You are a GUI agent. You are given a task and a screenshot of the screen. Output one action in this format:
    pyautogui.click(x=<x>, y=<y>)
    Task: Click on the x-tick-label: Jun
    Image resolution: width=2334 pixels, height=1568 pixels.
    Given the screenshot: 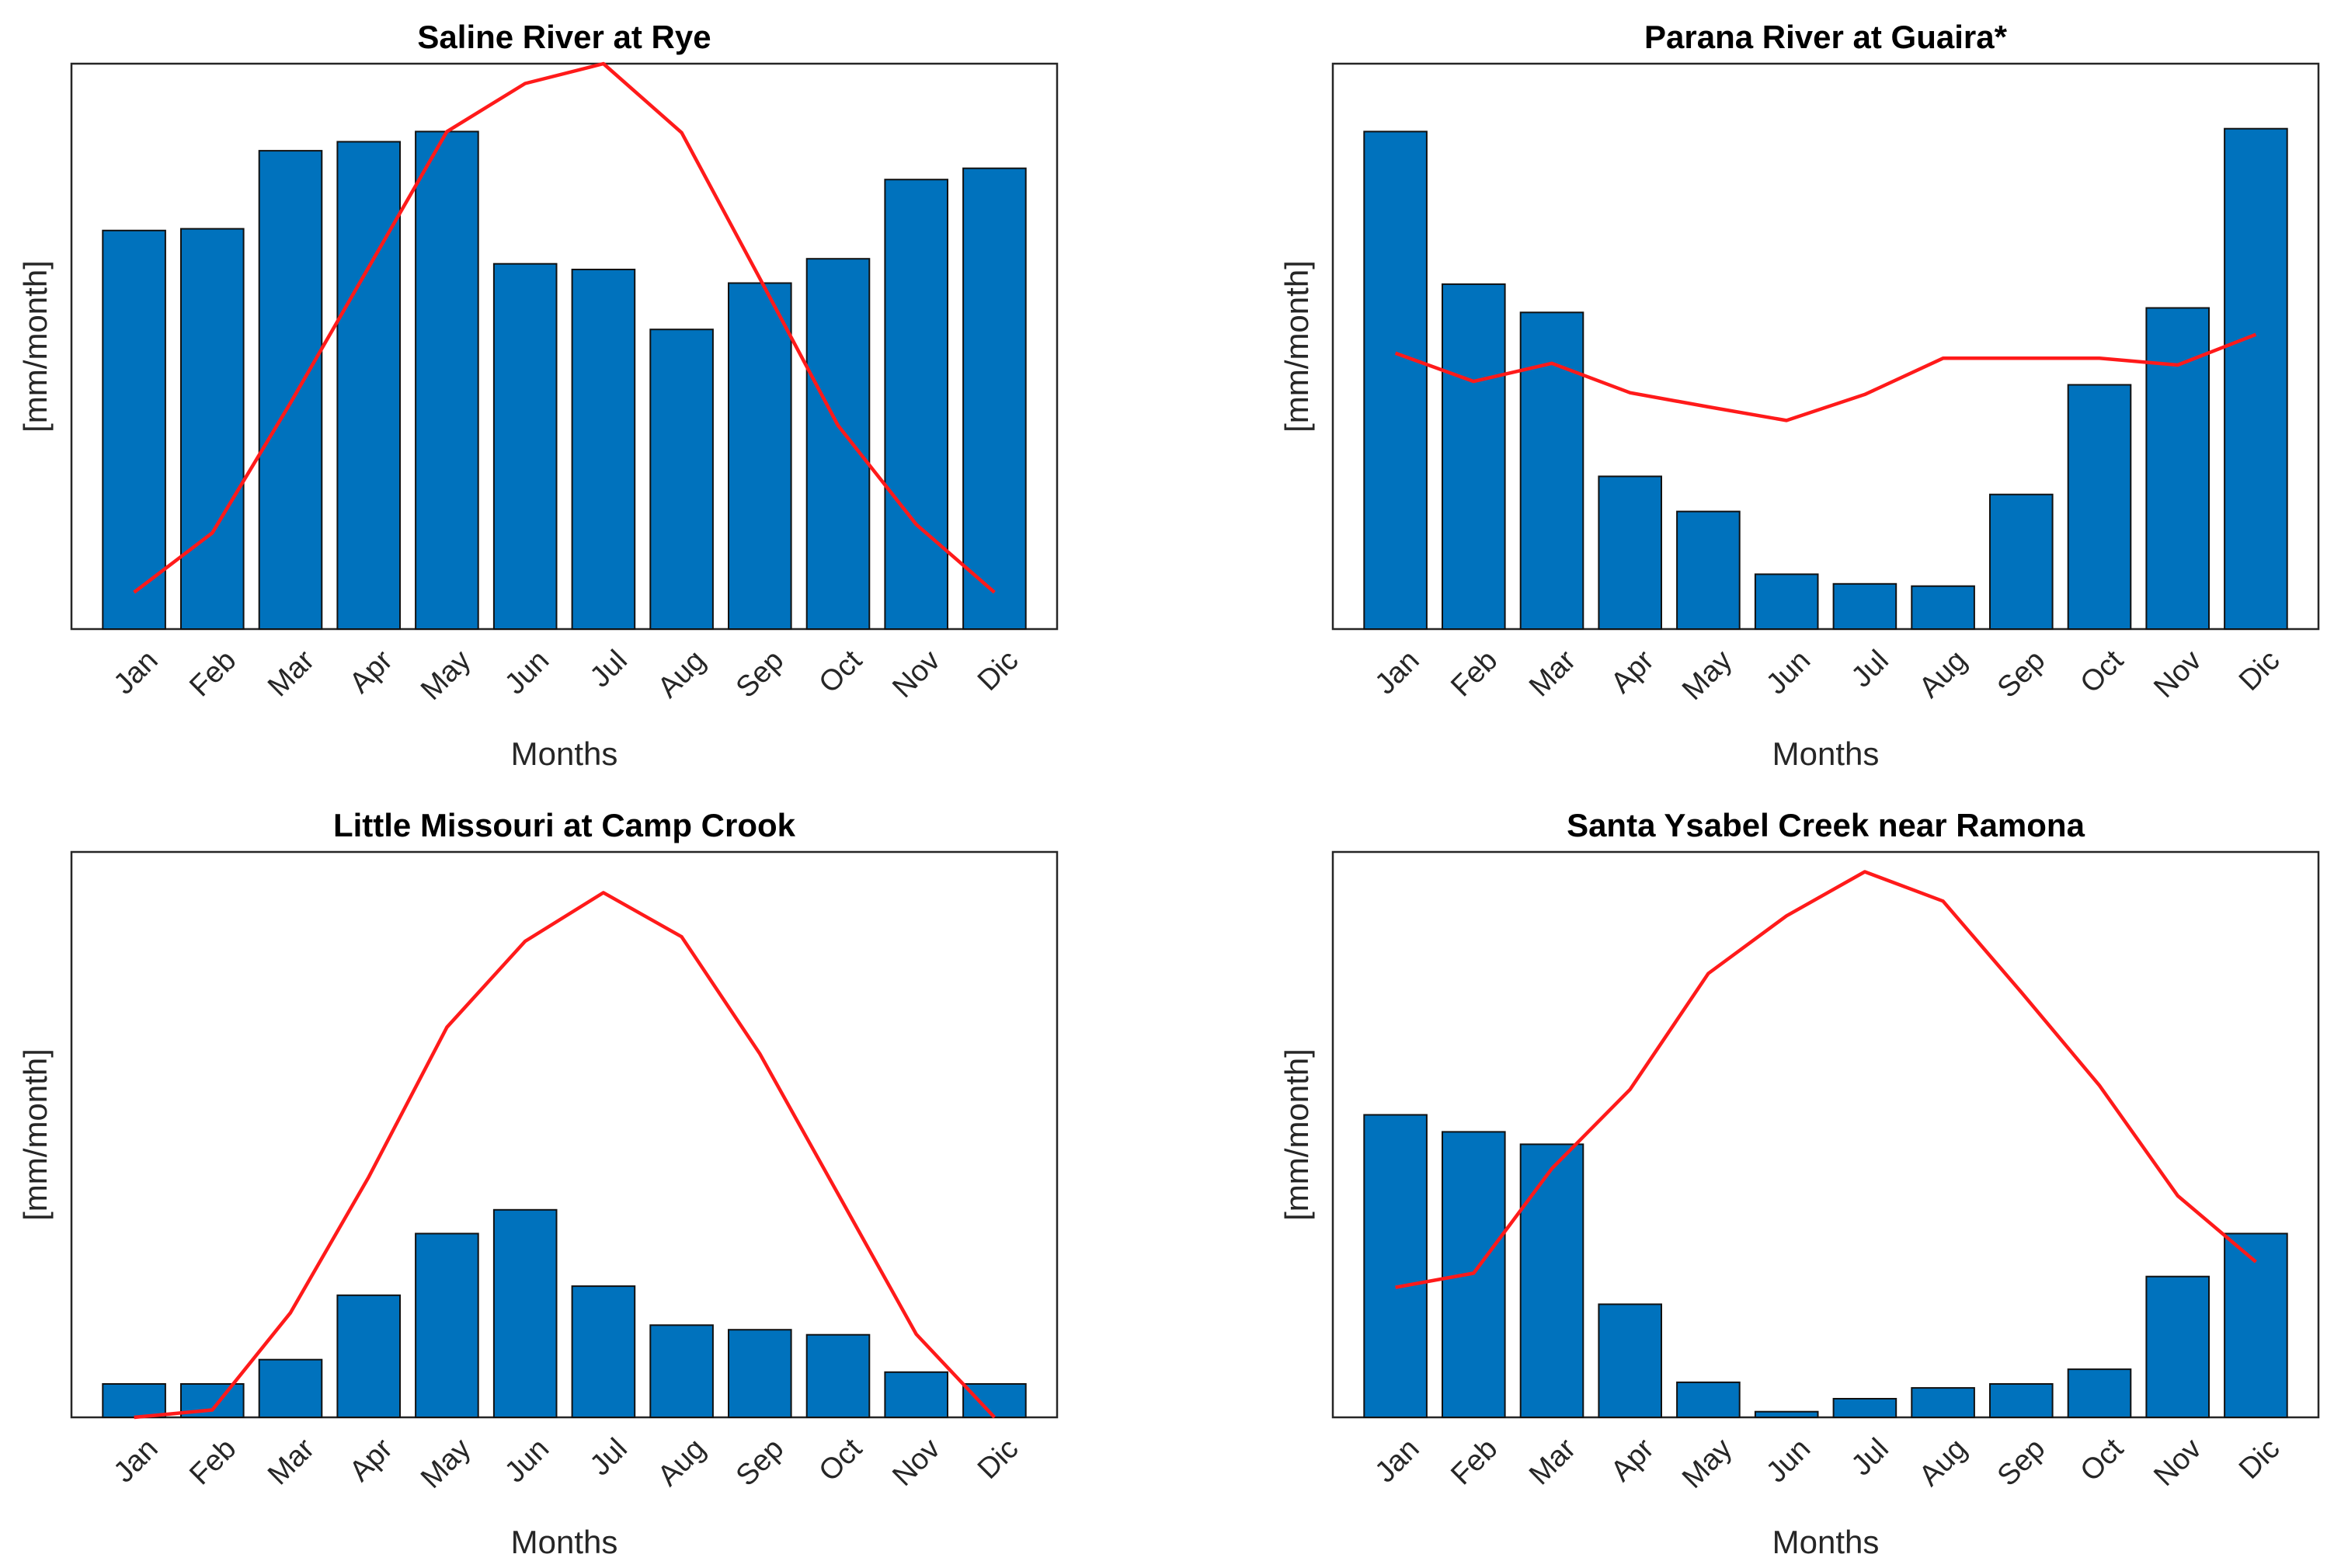 What is the action you would take?
    pyautogui.click(x=527, y=1461)
    